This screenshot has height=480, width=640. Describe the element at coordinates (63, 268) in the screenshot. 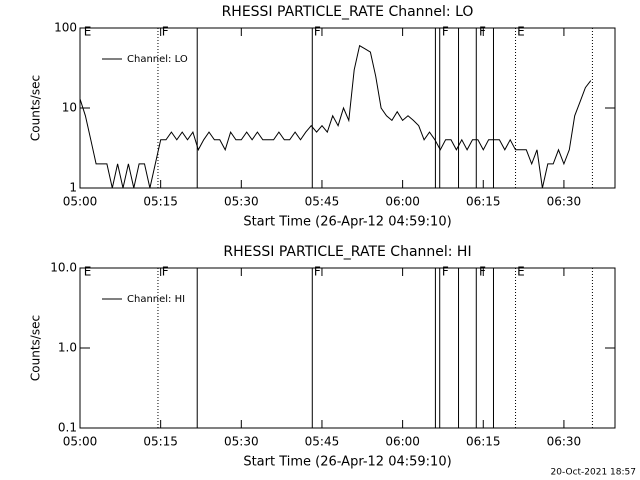

I see `y-tick-label: 10.0` at that location.